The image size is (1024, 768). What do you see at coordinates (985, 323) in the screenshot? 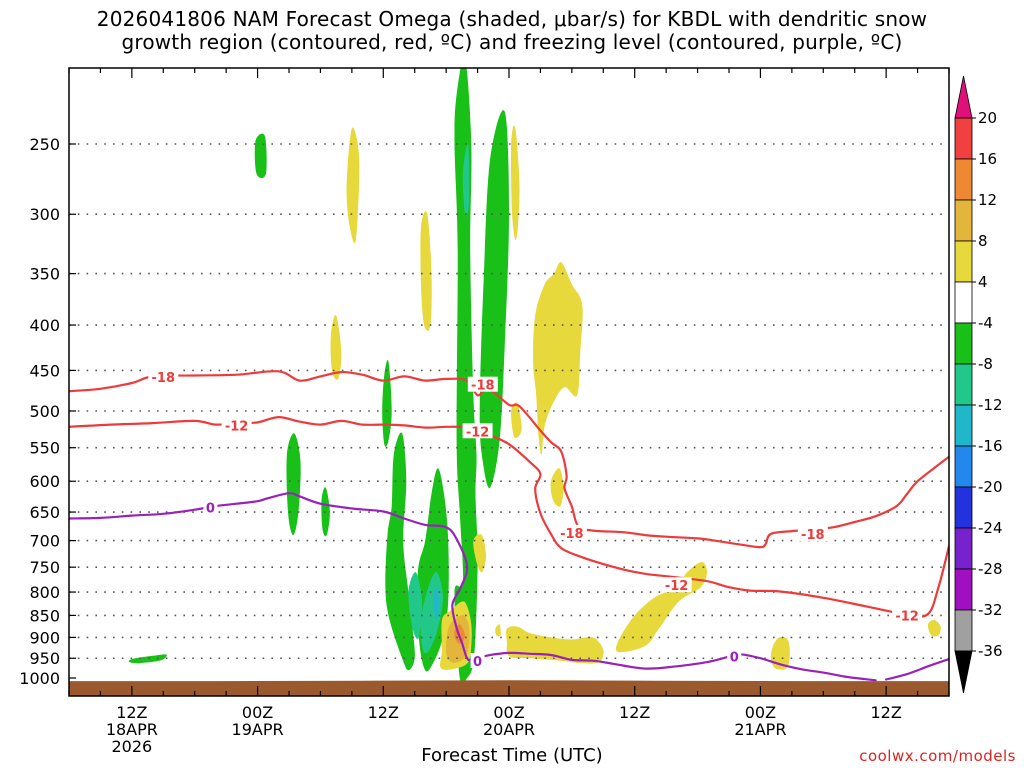
I see `colorbar-label-5: -4` at bounding box center [985, 323].